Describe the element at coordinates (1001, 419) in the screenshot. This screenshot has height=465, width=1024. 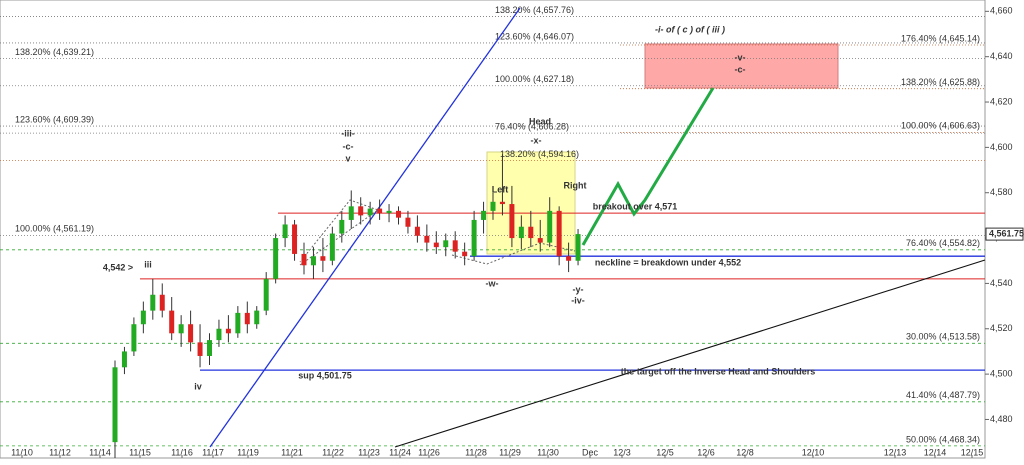
I see `y-tick-label: 4,480` at that location.